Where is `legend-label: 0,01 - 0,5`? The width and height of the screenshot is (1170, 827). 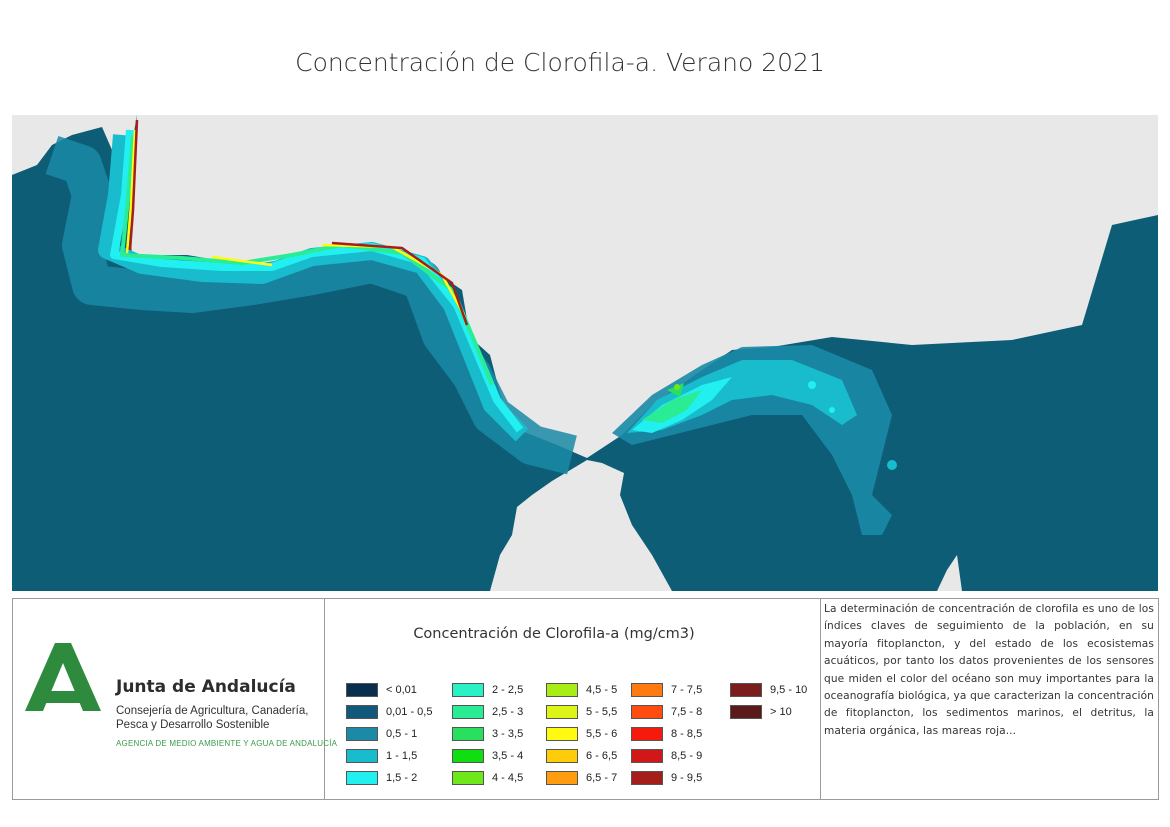 legend-label: 0,01 - 0,5 is located at coordinates (409, 712).